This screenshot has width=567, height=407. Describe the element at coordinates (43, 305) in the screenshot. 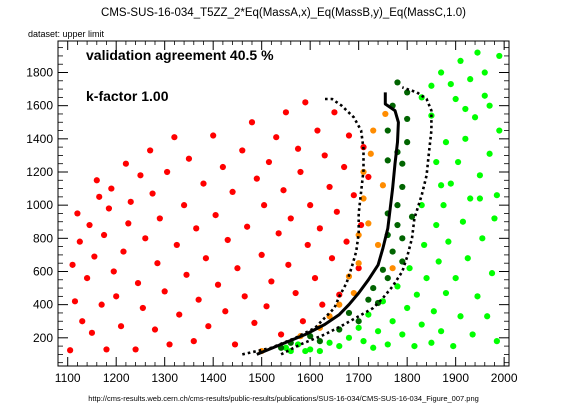

I see `y-tick-label: 400` at that location.